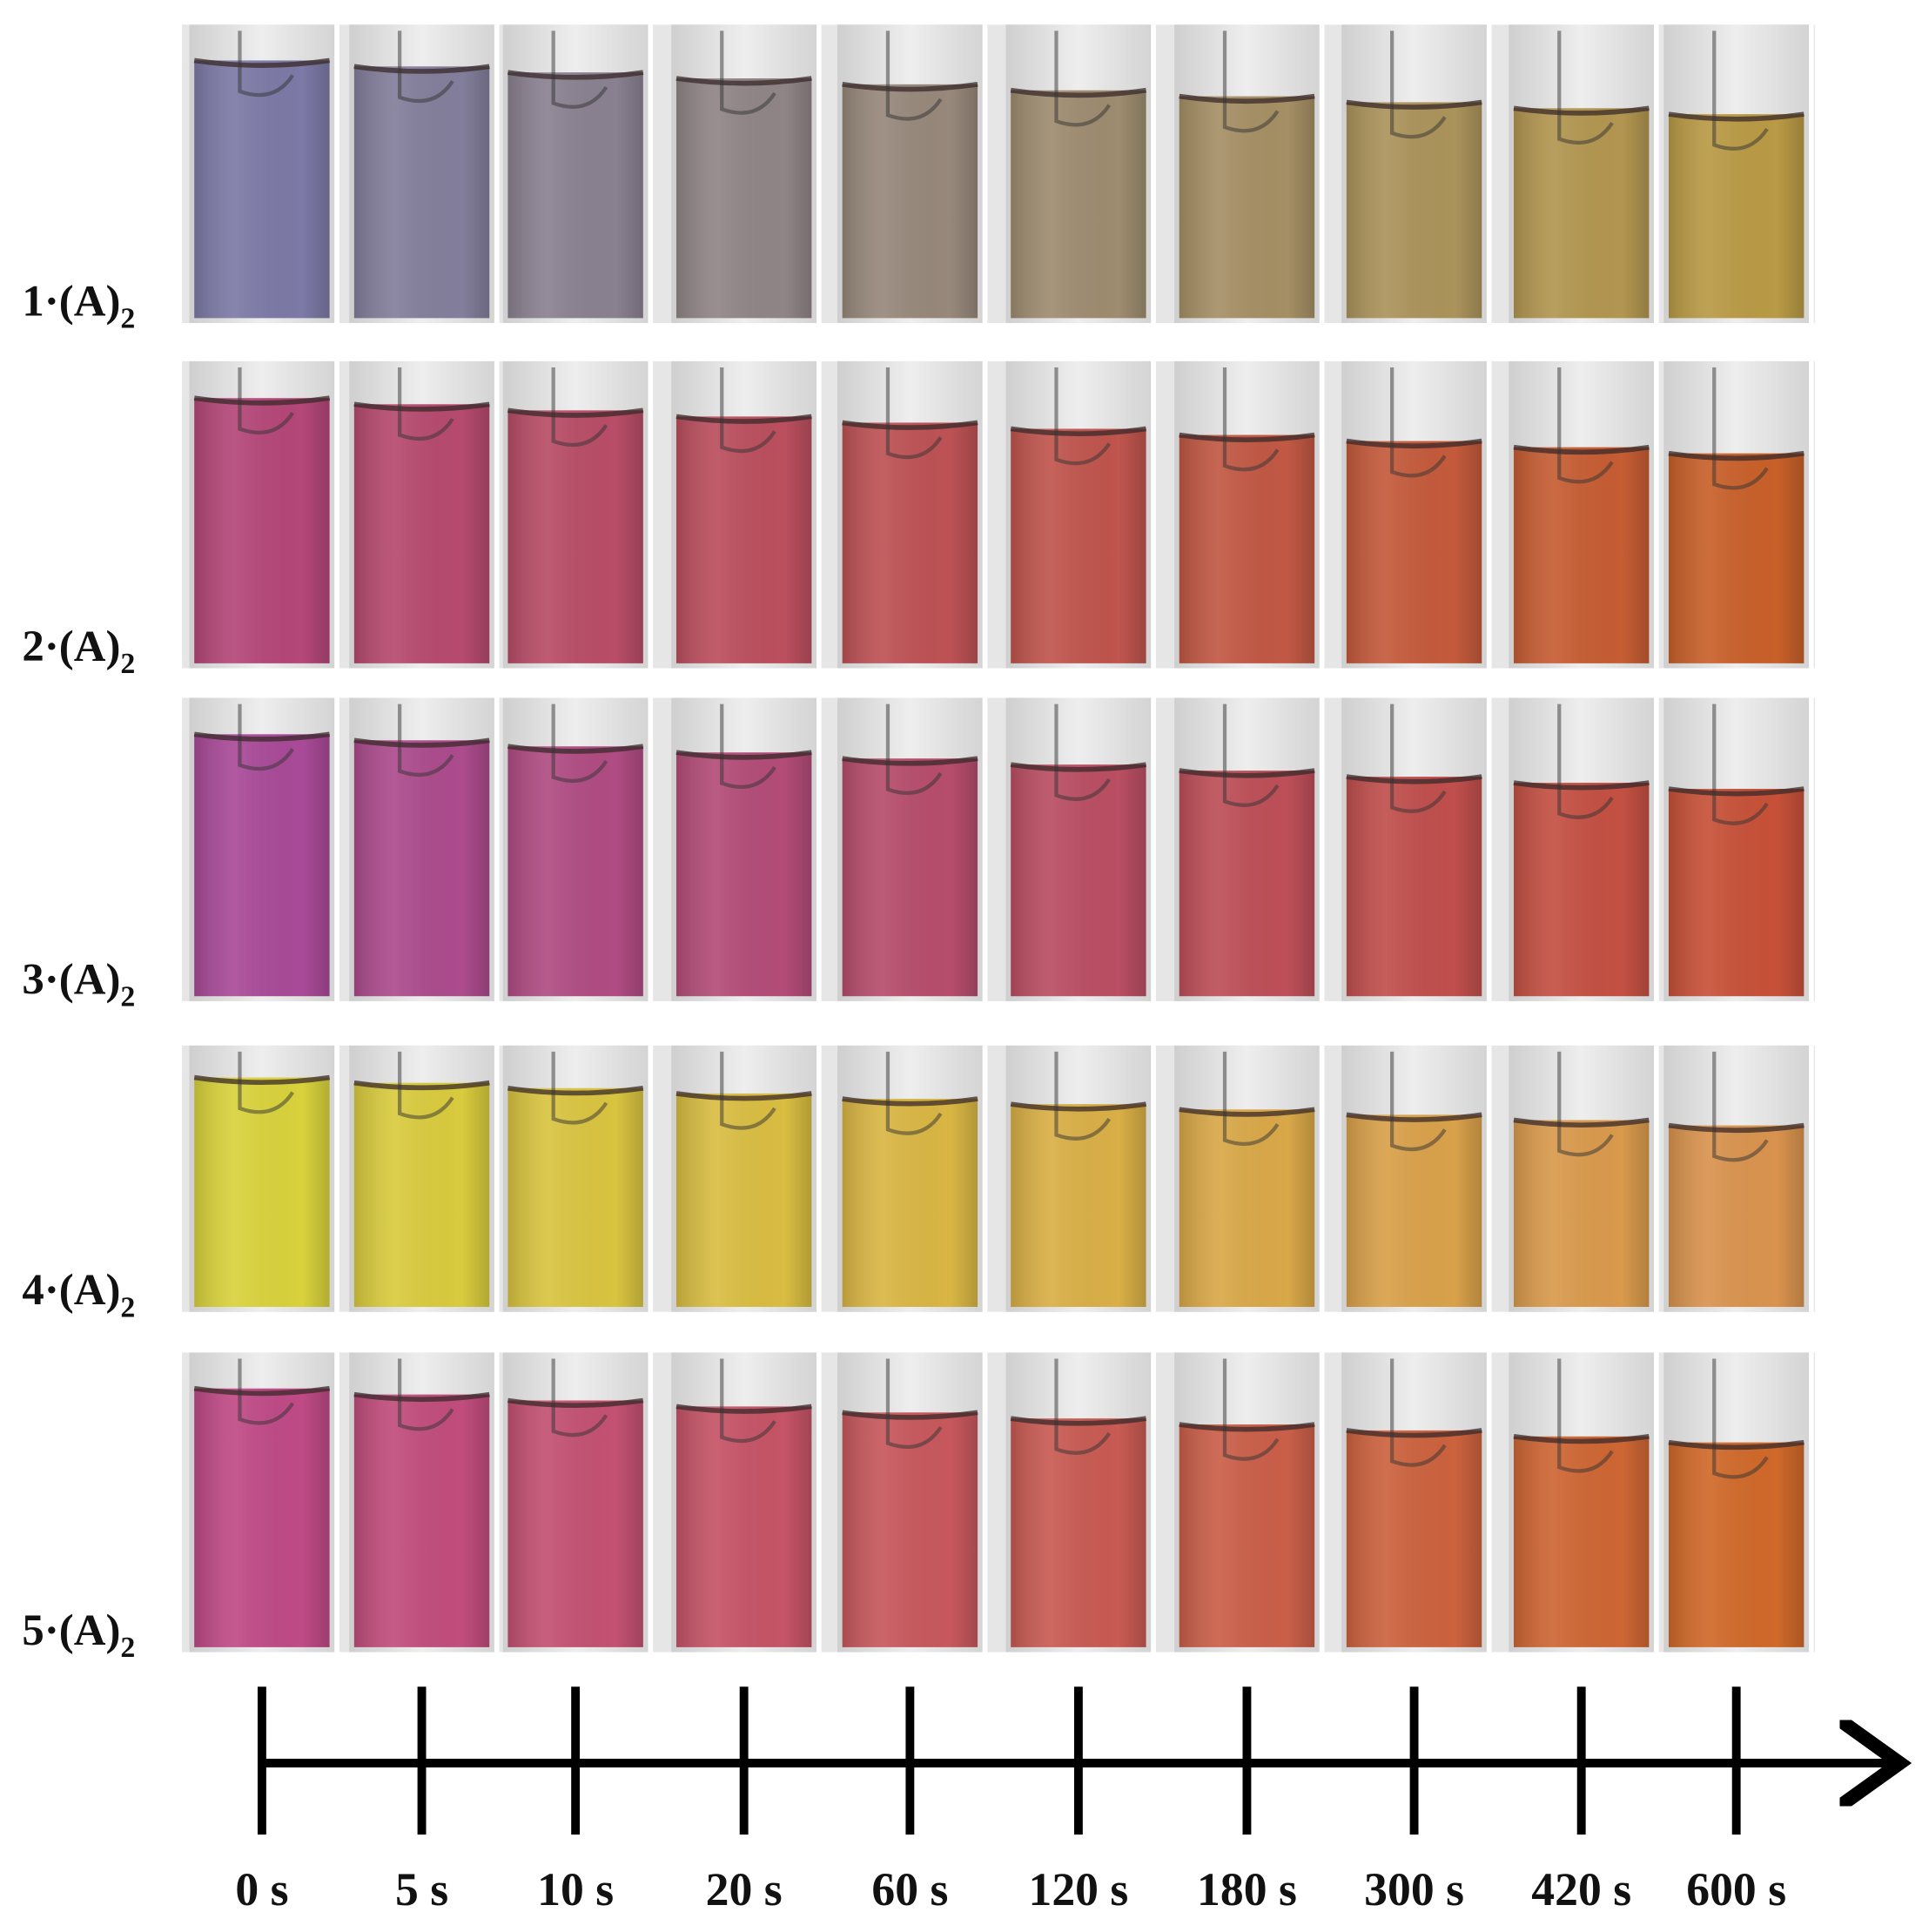  I want to click on row-label-subscript: 2, so click(127, 1307).